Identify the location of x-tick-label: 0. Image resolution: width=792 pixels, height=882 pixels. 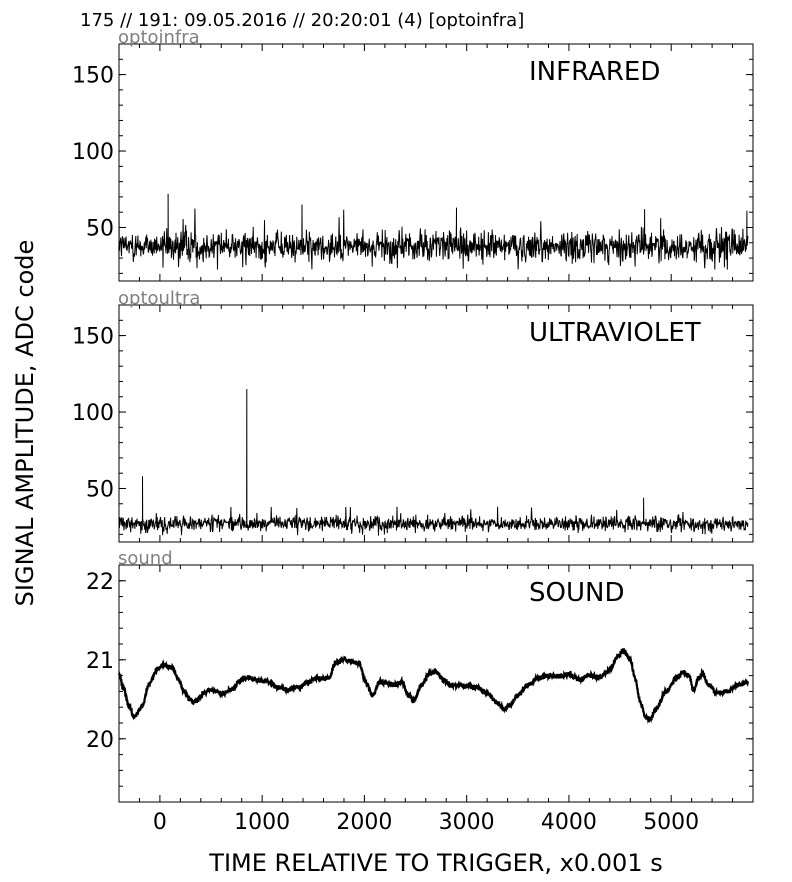
(160, 822).